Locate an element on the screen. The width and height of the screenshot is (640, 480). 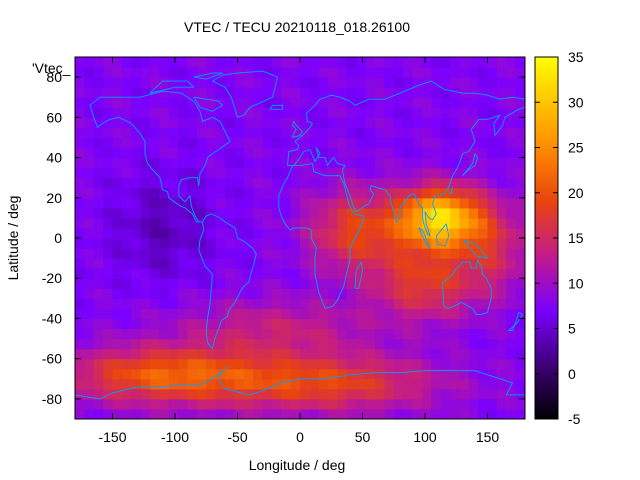
y-tick-label: 0 is located at coordinates (58, 238).